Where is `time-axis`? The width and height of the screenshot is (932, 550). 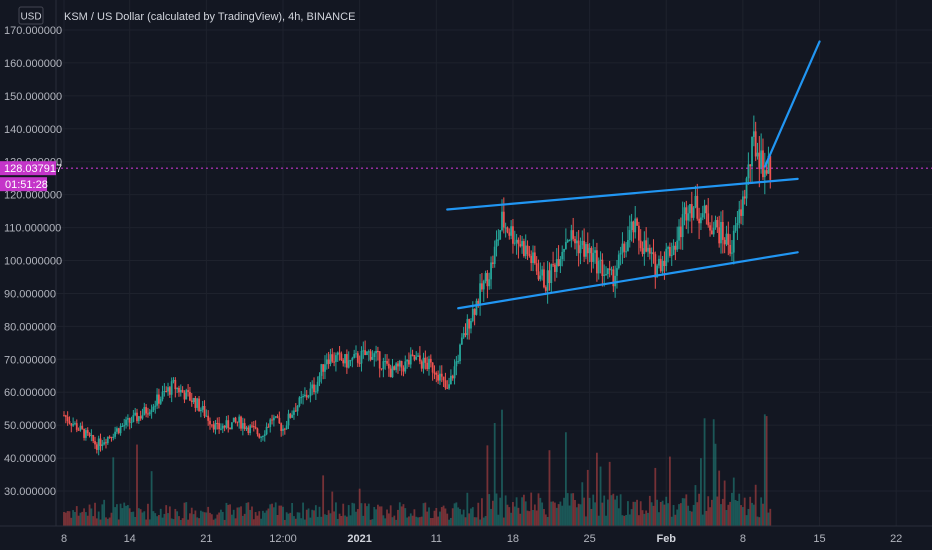
time-axis is located at coordinates (466, 538).